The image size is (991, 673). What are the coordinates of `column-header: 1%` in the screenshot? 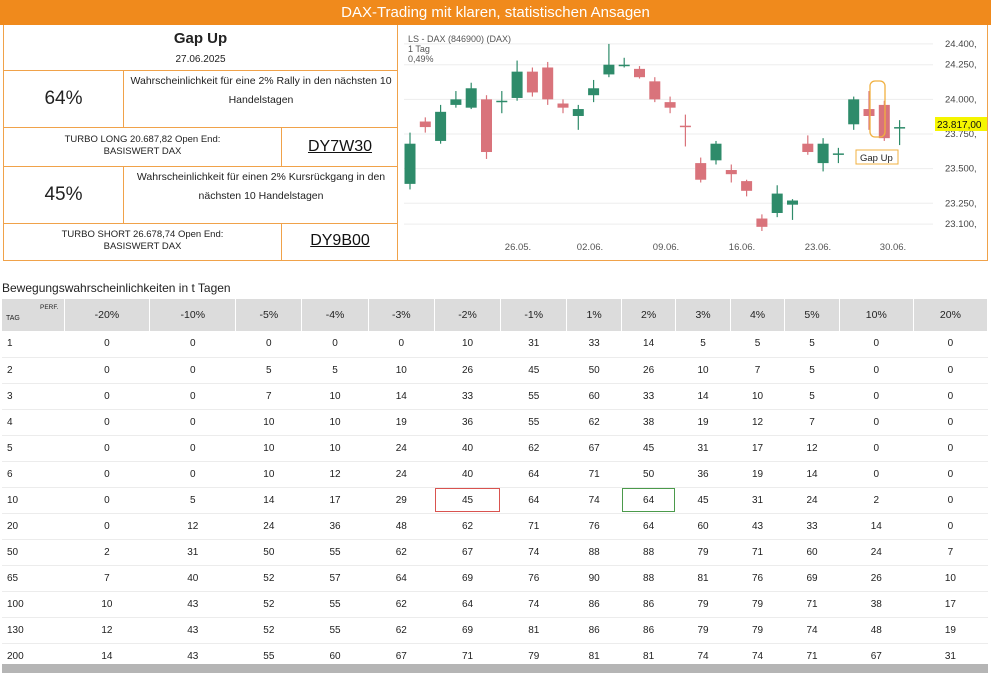 It's located at (594, 315).